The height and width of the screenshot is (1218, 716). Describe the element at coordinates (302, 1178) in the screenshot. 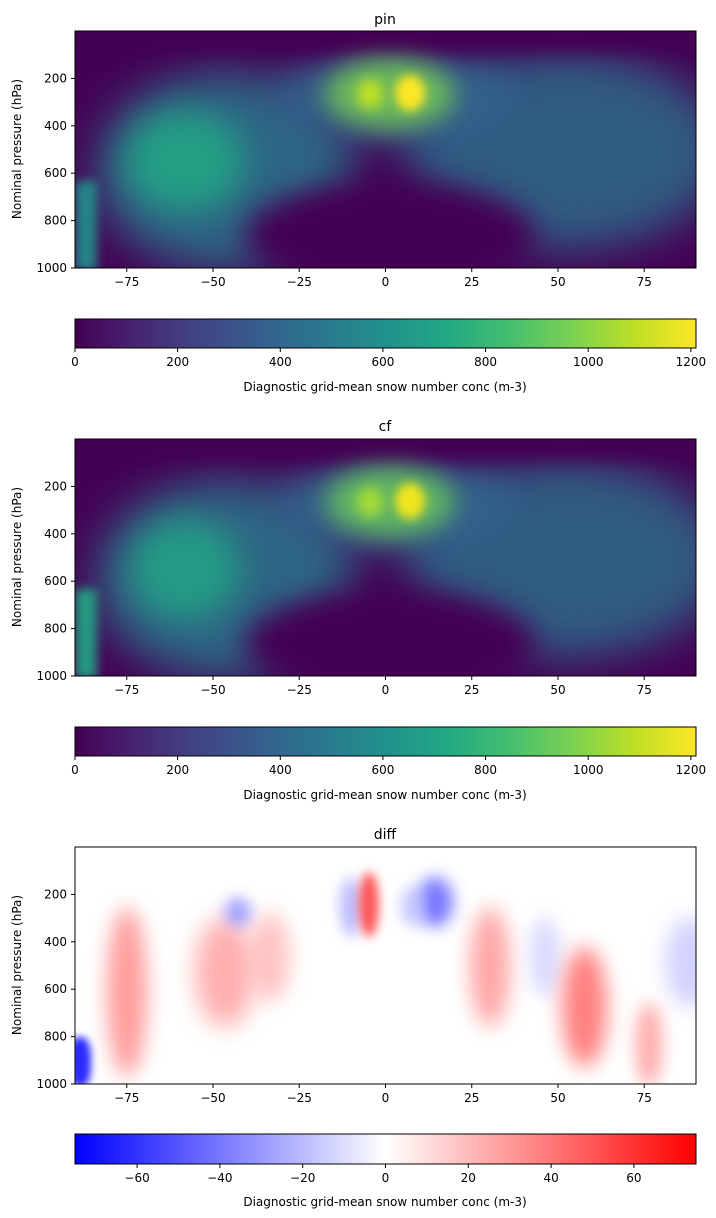

I see `colorbar-tick-label: −20` at that location.